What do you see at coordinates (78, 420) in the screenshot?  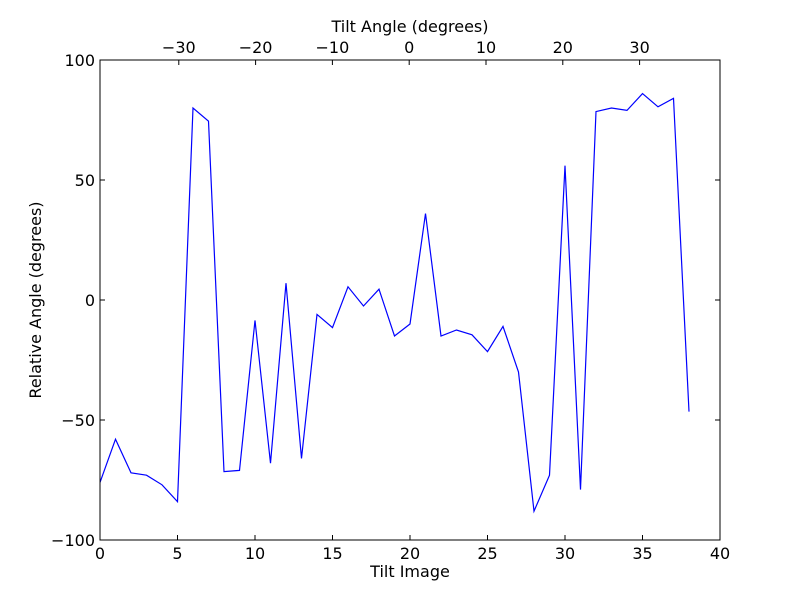 I see `y-tick-label: −50` at bounding box center [78, 420].